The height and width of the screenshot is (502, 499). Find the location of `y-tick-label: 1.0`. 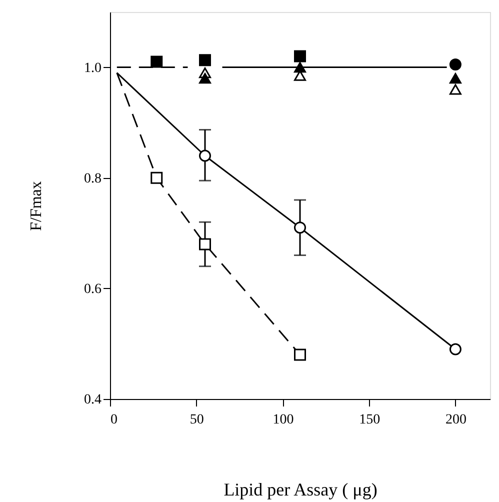

y-tick-label: 1.0 is located at coordinates (93, 68).